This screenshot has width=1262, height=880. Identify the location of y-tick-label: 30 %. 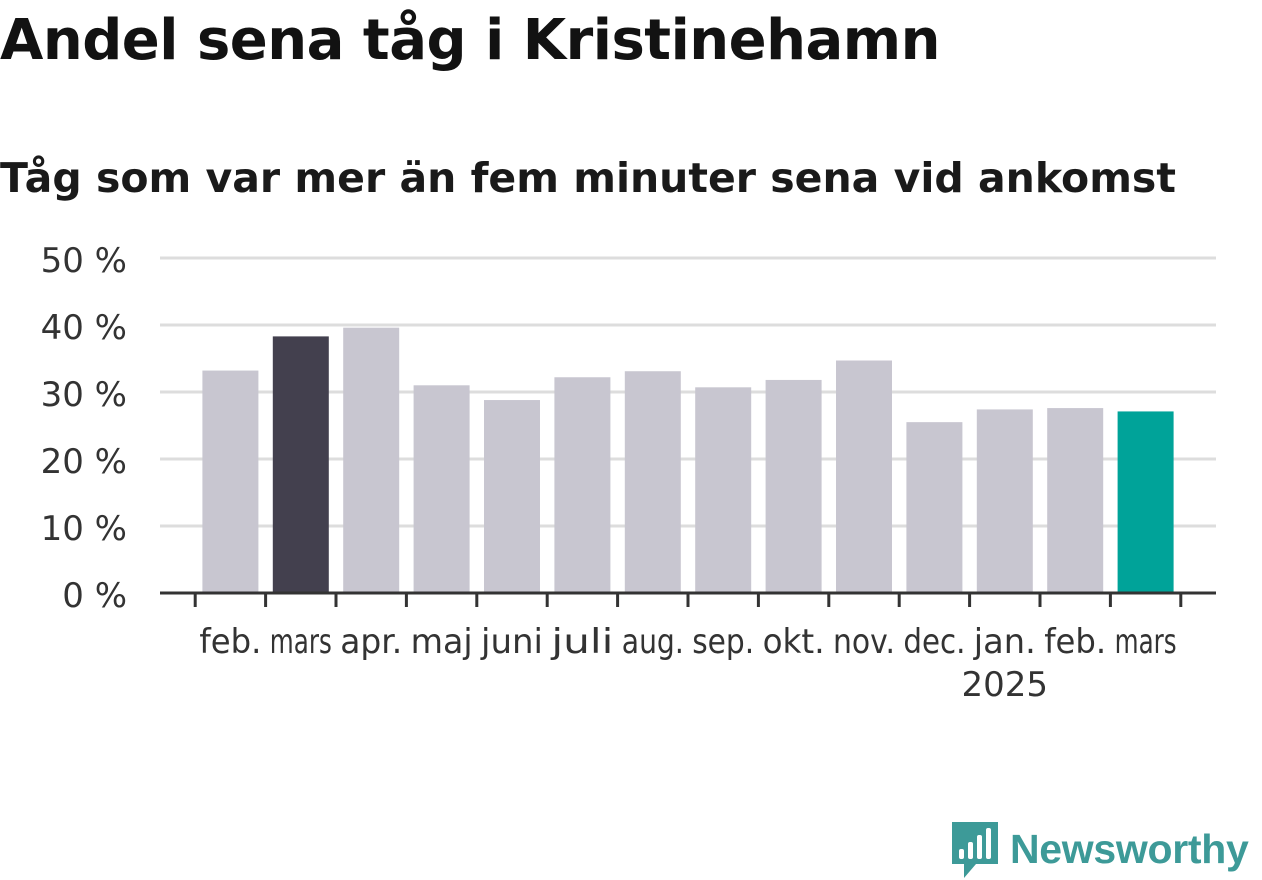
(84, 395).